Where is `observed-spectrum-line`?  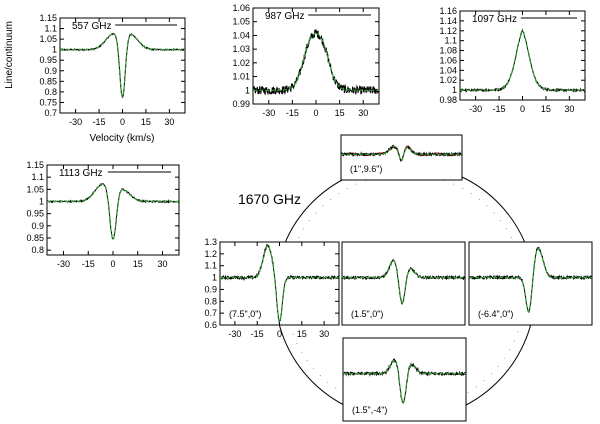
observed-spectrum-line is located at coordinates (316, 62).